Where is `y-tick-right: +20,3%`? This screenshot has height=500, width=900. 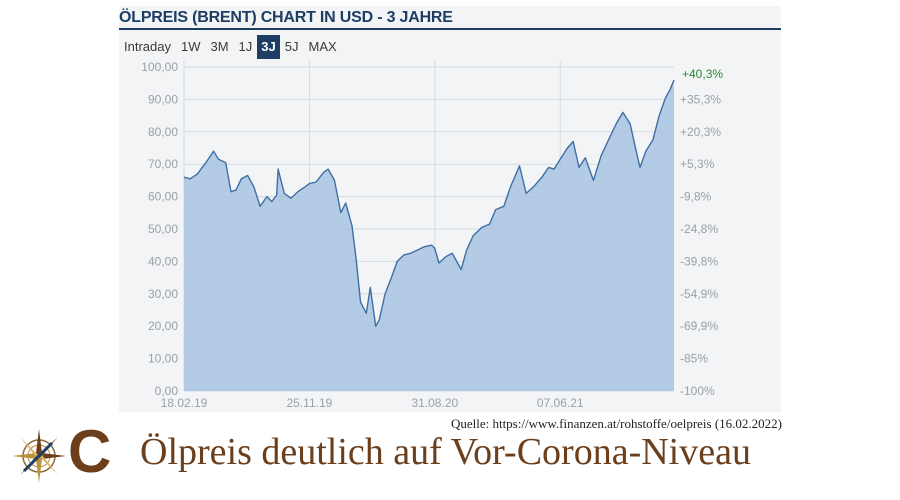 y-tick-right: +20,3% is located at coordinates (700, 132).